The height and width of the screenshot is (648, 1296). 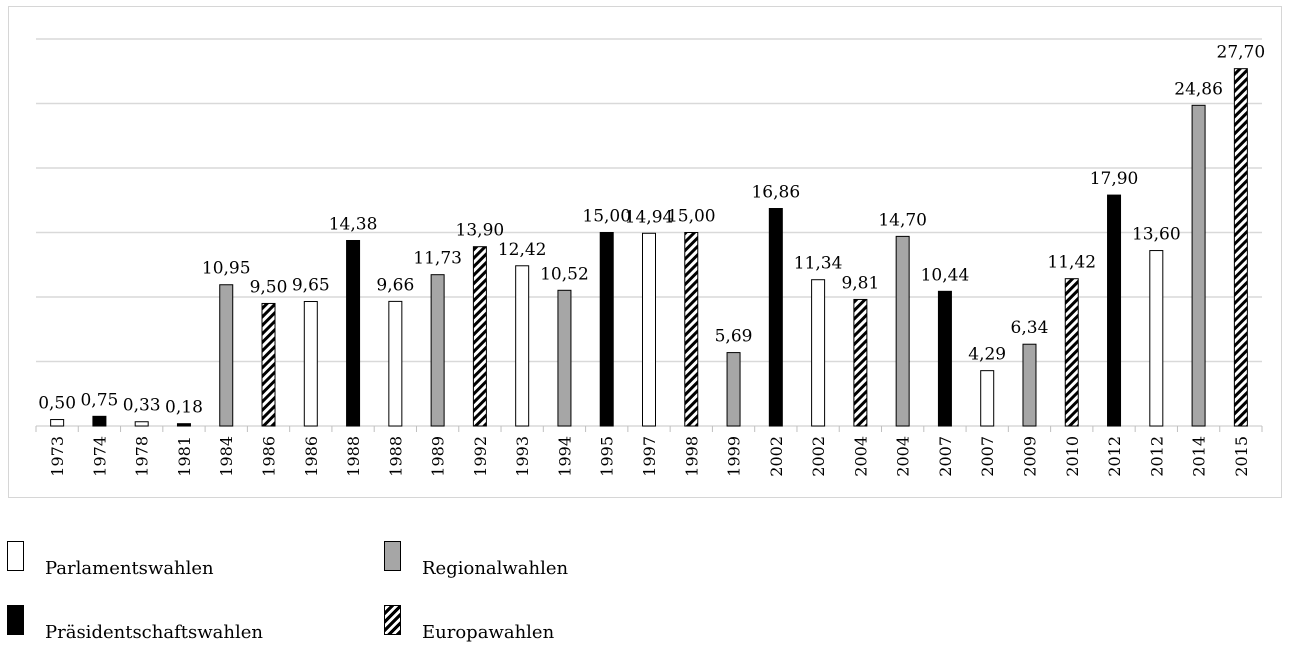 I want to click on x-tick-label: 2010, so click(x=1072, y=456).